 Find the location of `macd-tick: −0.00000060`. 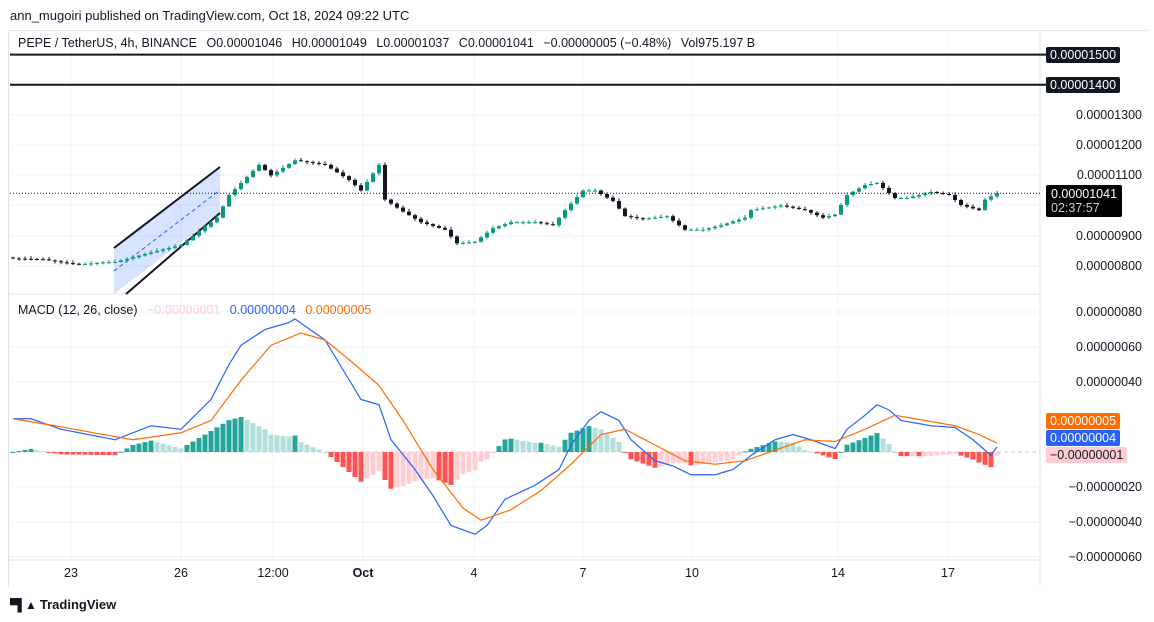

macd-tick: −0.00000060 is located at coordinates (1105, 557).